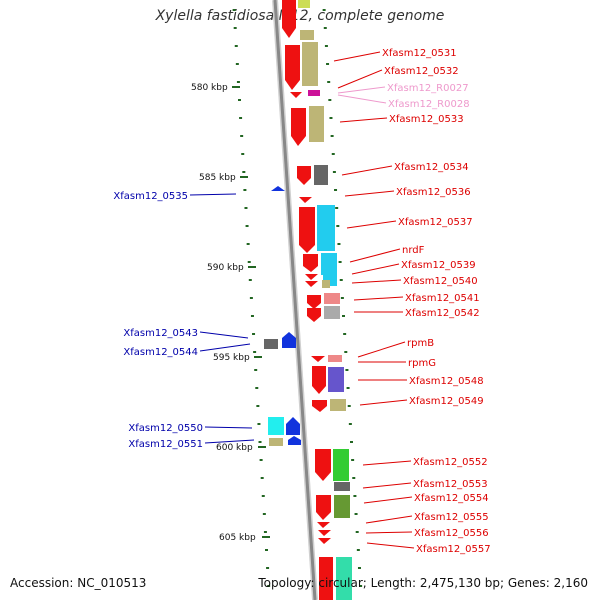 The width and height of the screenshot is (600, 600). Describe the element at coordinates (231, 358) in the screenshot. I see `scale-label-595: 595 kbp` at that location.